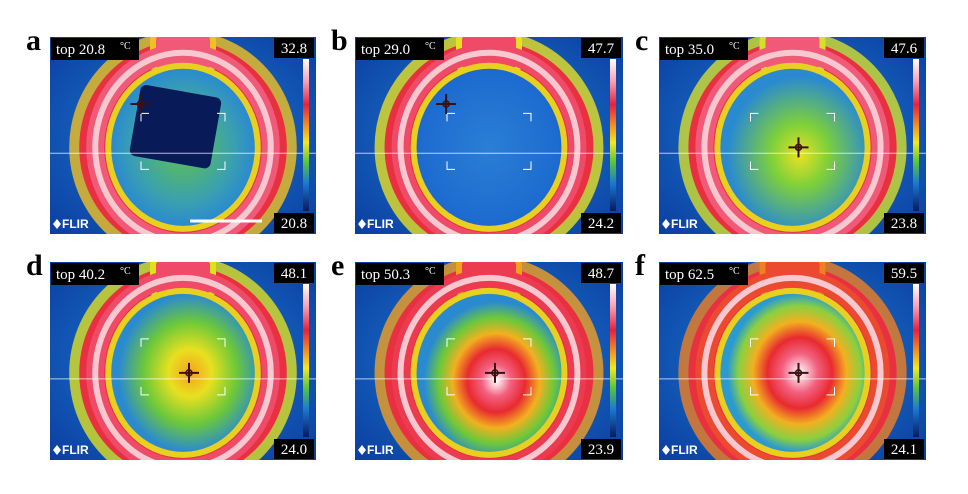 Image resolution: width=968 pixels, height=494 pixels. Describe the element at coordinates (385, 275) in the screenshot. I see `top-label: top 50.3` at that location.